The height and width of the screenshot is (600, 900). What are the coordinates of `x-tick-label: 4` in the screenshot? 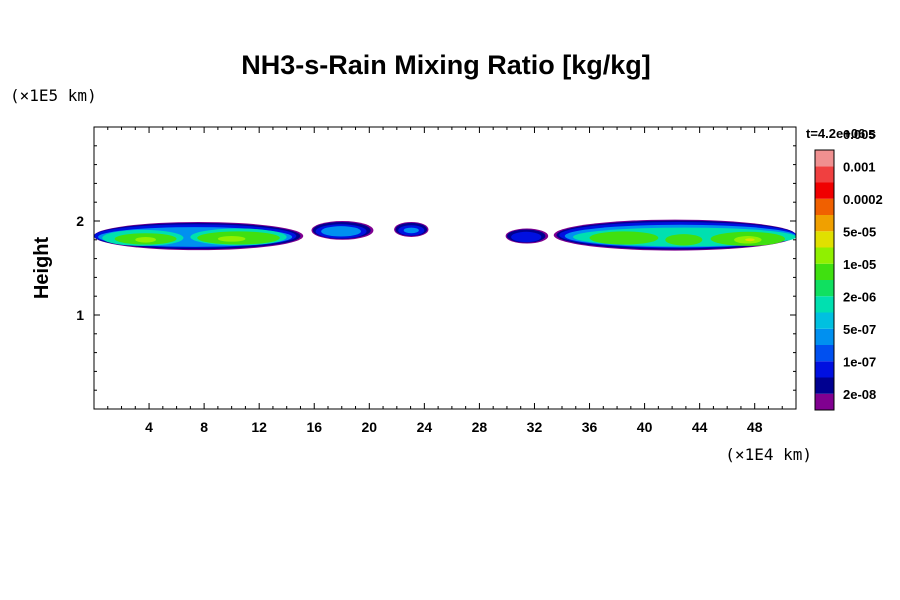 It's located at (149, 427).